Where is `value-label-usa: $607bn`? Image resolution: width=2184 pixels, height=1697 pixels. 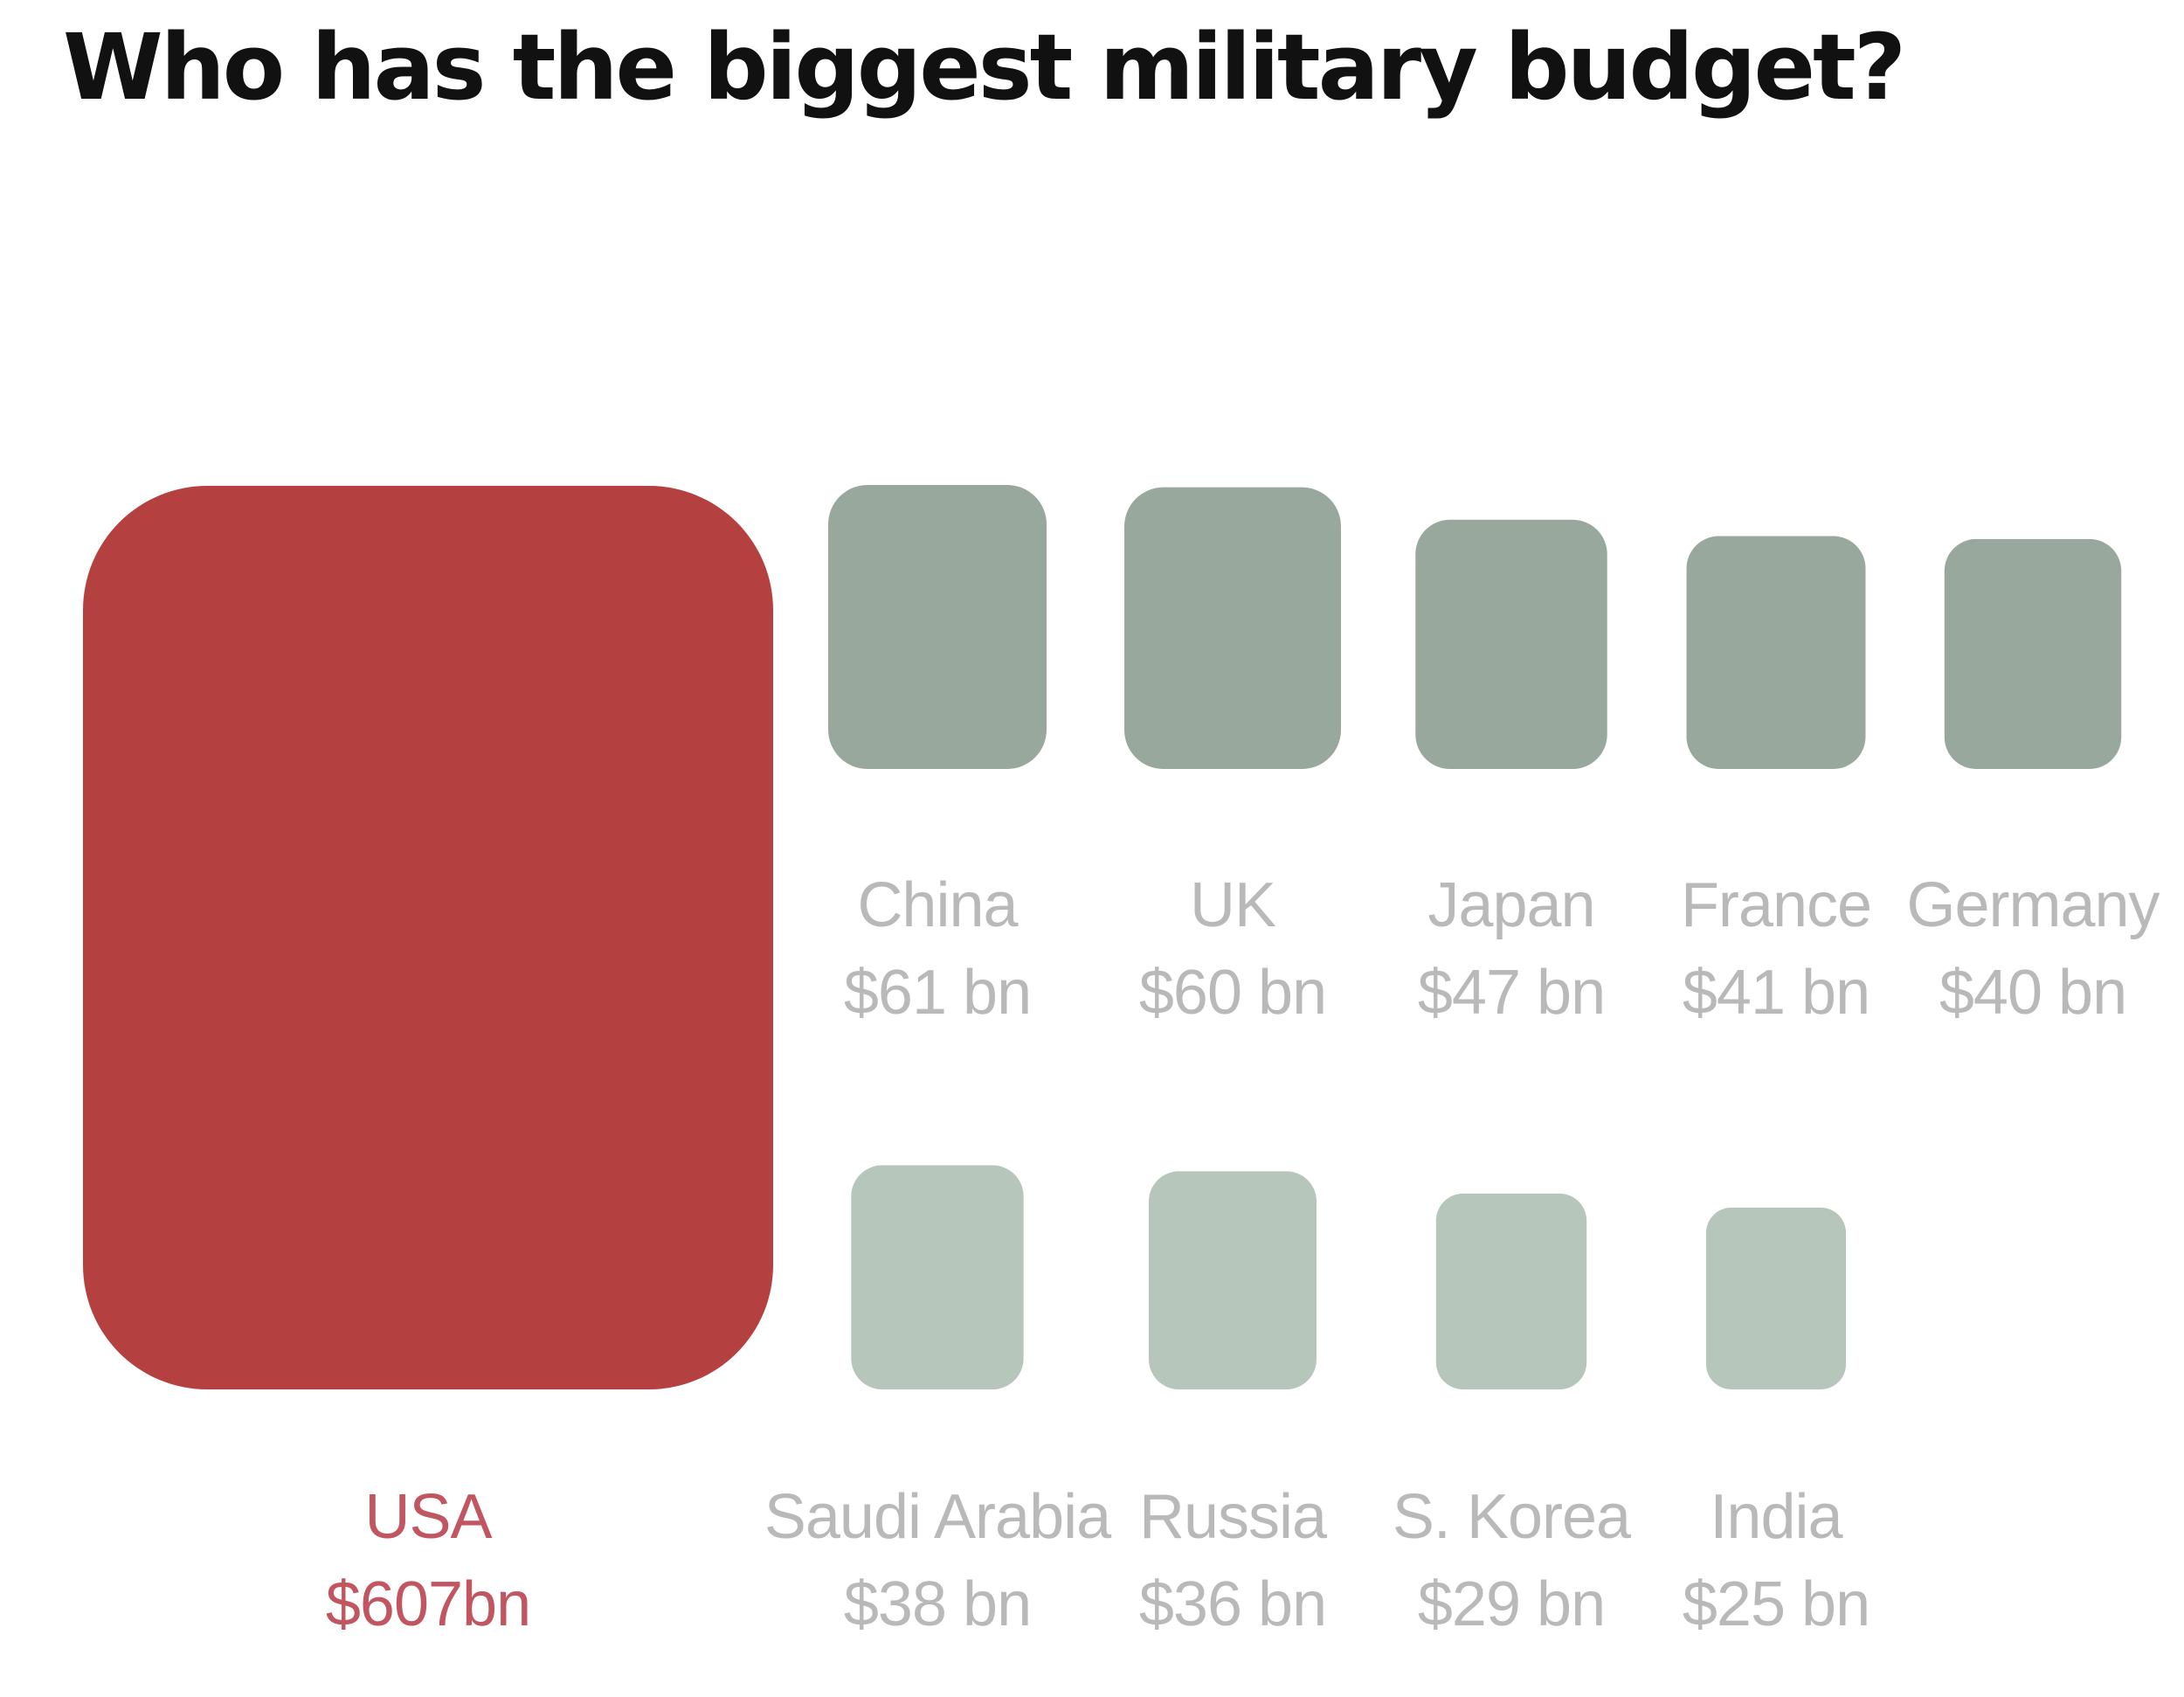
value-label-usa: $607bn is located at coordinates (428, 1604).